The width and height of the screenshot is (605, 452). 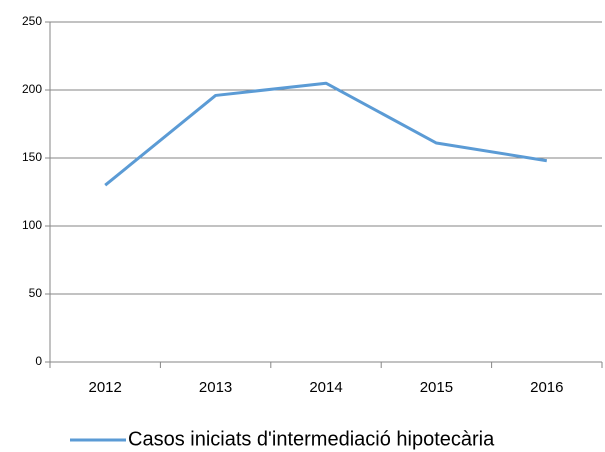 What do you see at coordinates (32, 225) in the screenshot?
I see `y-tick-label: 100` at bounding box center [32, 225].